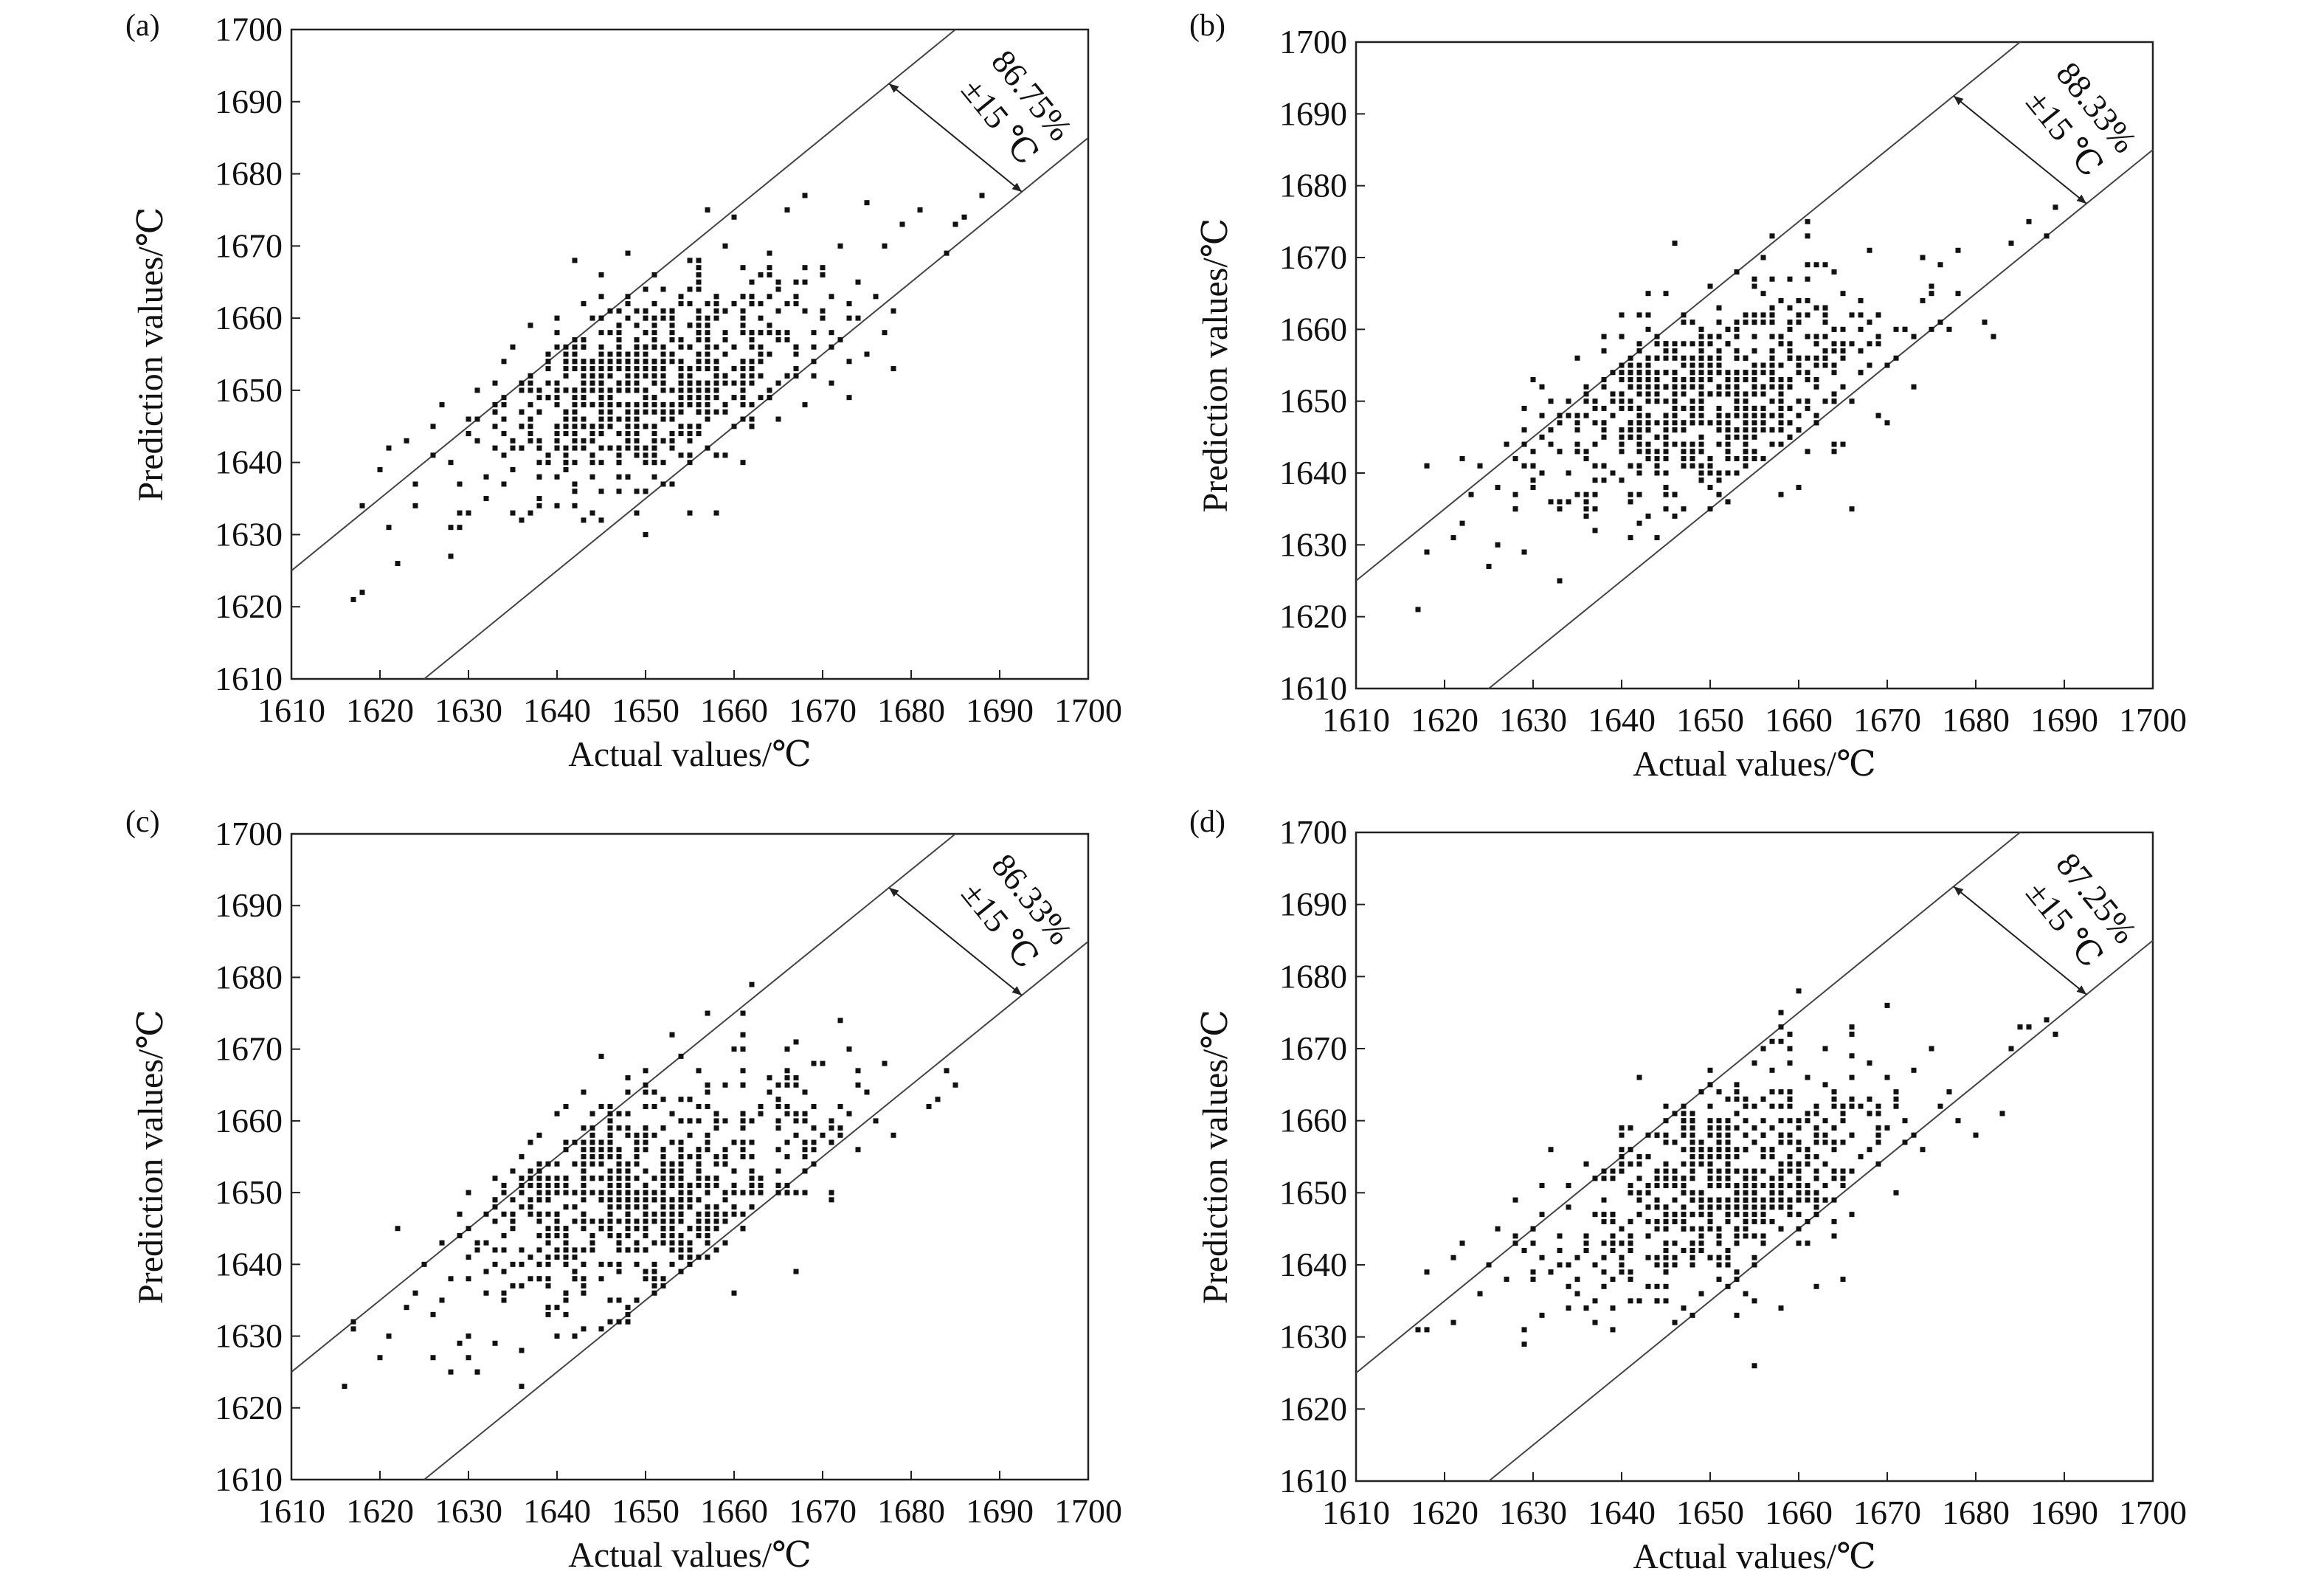 Image resolution: width=2324 pixels, height=1577 pixels. I want to click on x-tick-label: 1680, so click(1976, 720).